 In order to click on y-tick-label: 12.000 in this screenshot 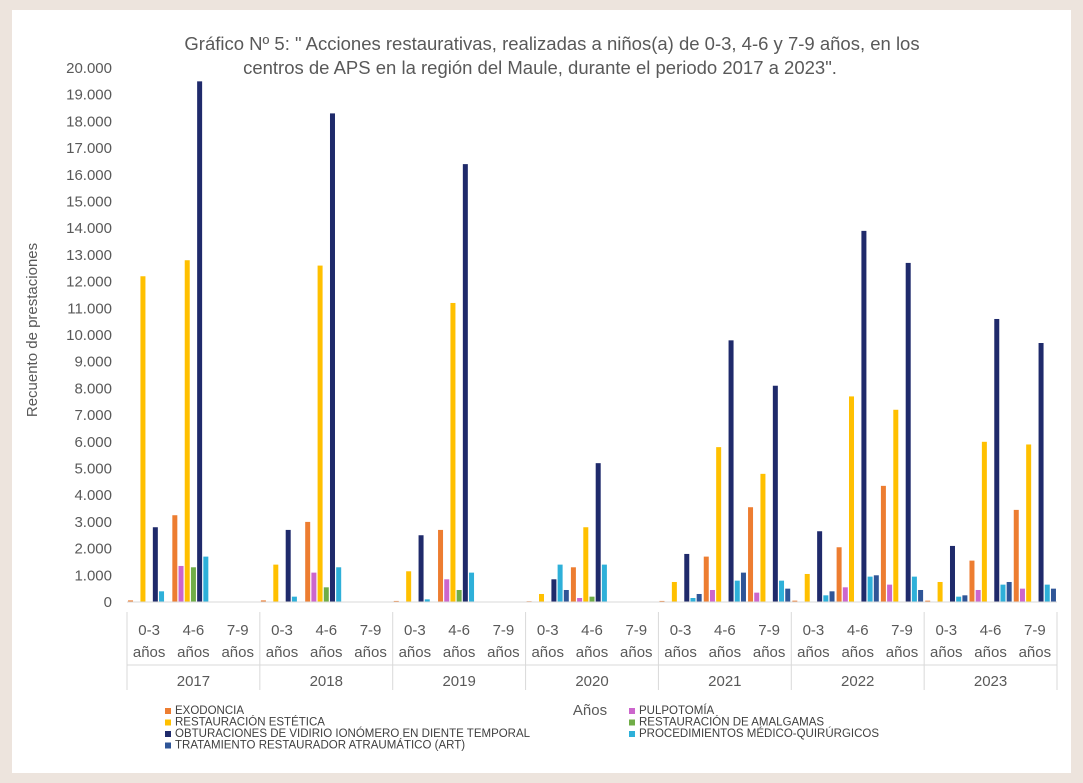, I will do `click(89, 282)`.